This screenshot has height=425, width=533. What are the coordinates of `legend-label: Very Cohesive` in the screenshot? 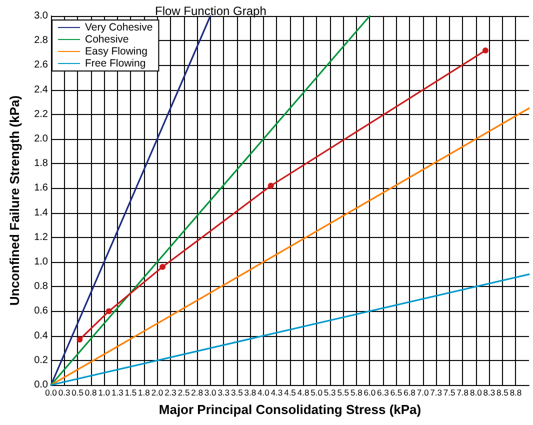 It's located at (119, 28).